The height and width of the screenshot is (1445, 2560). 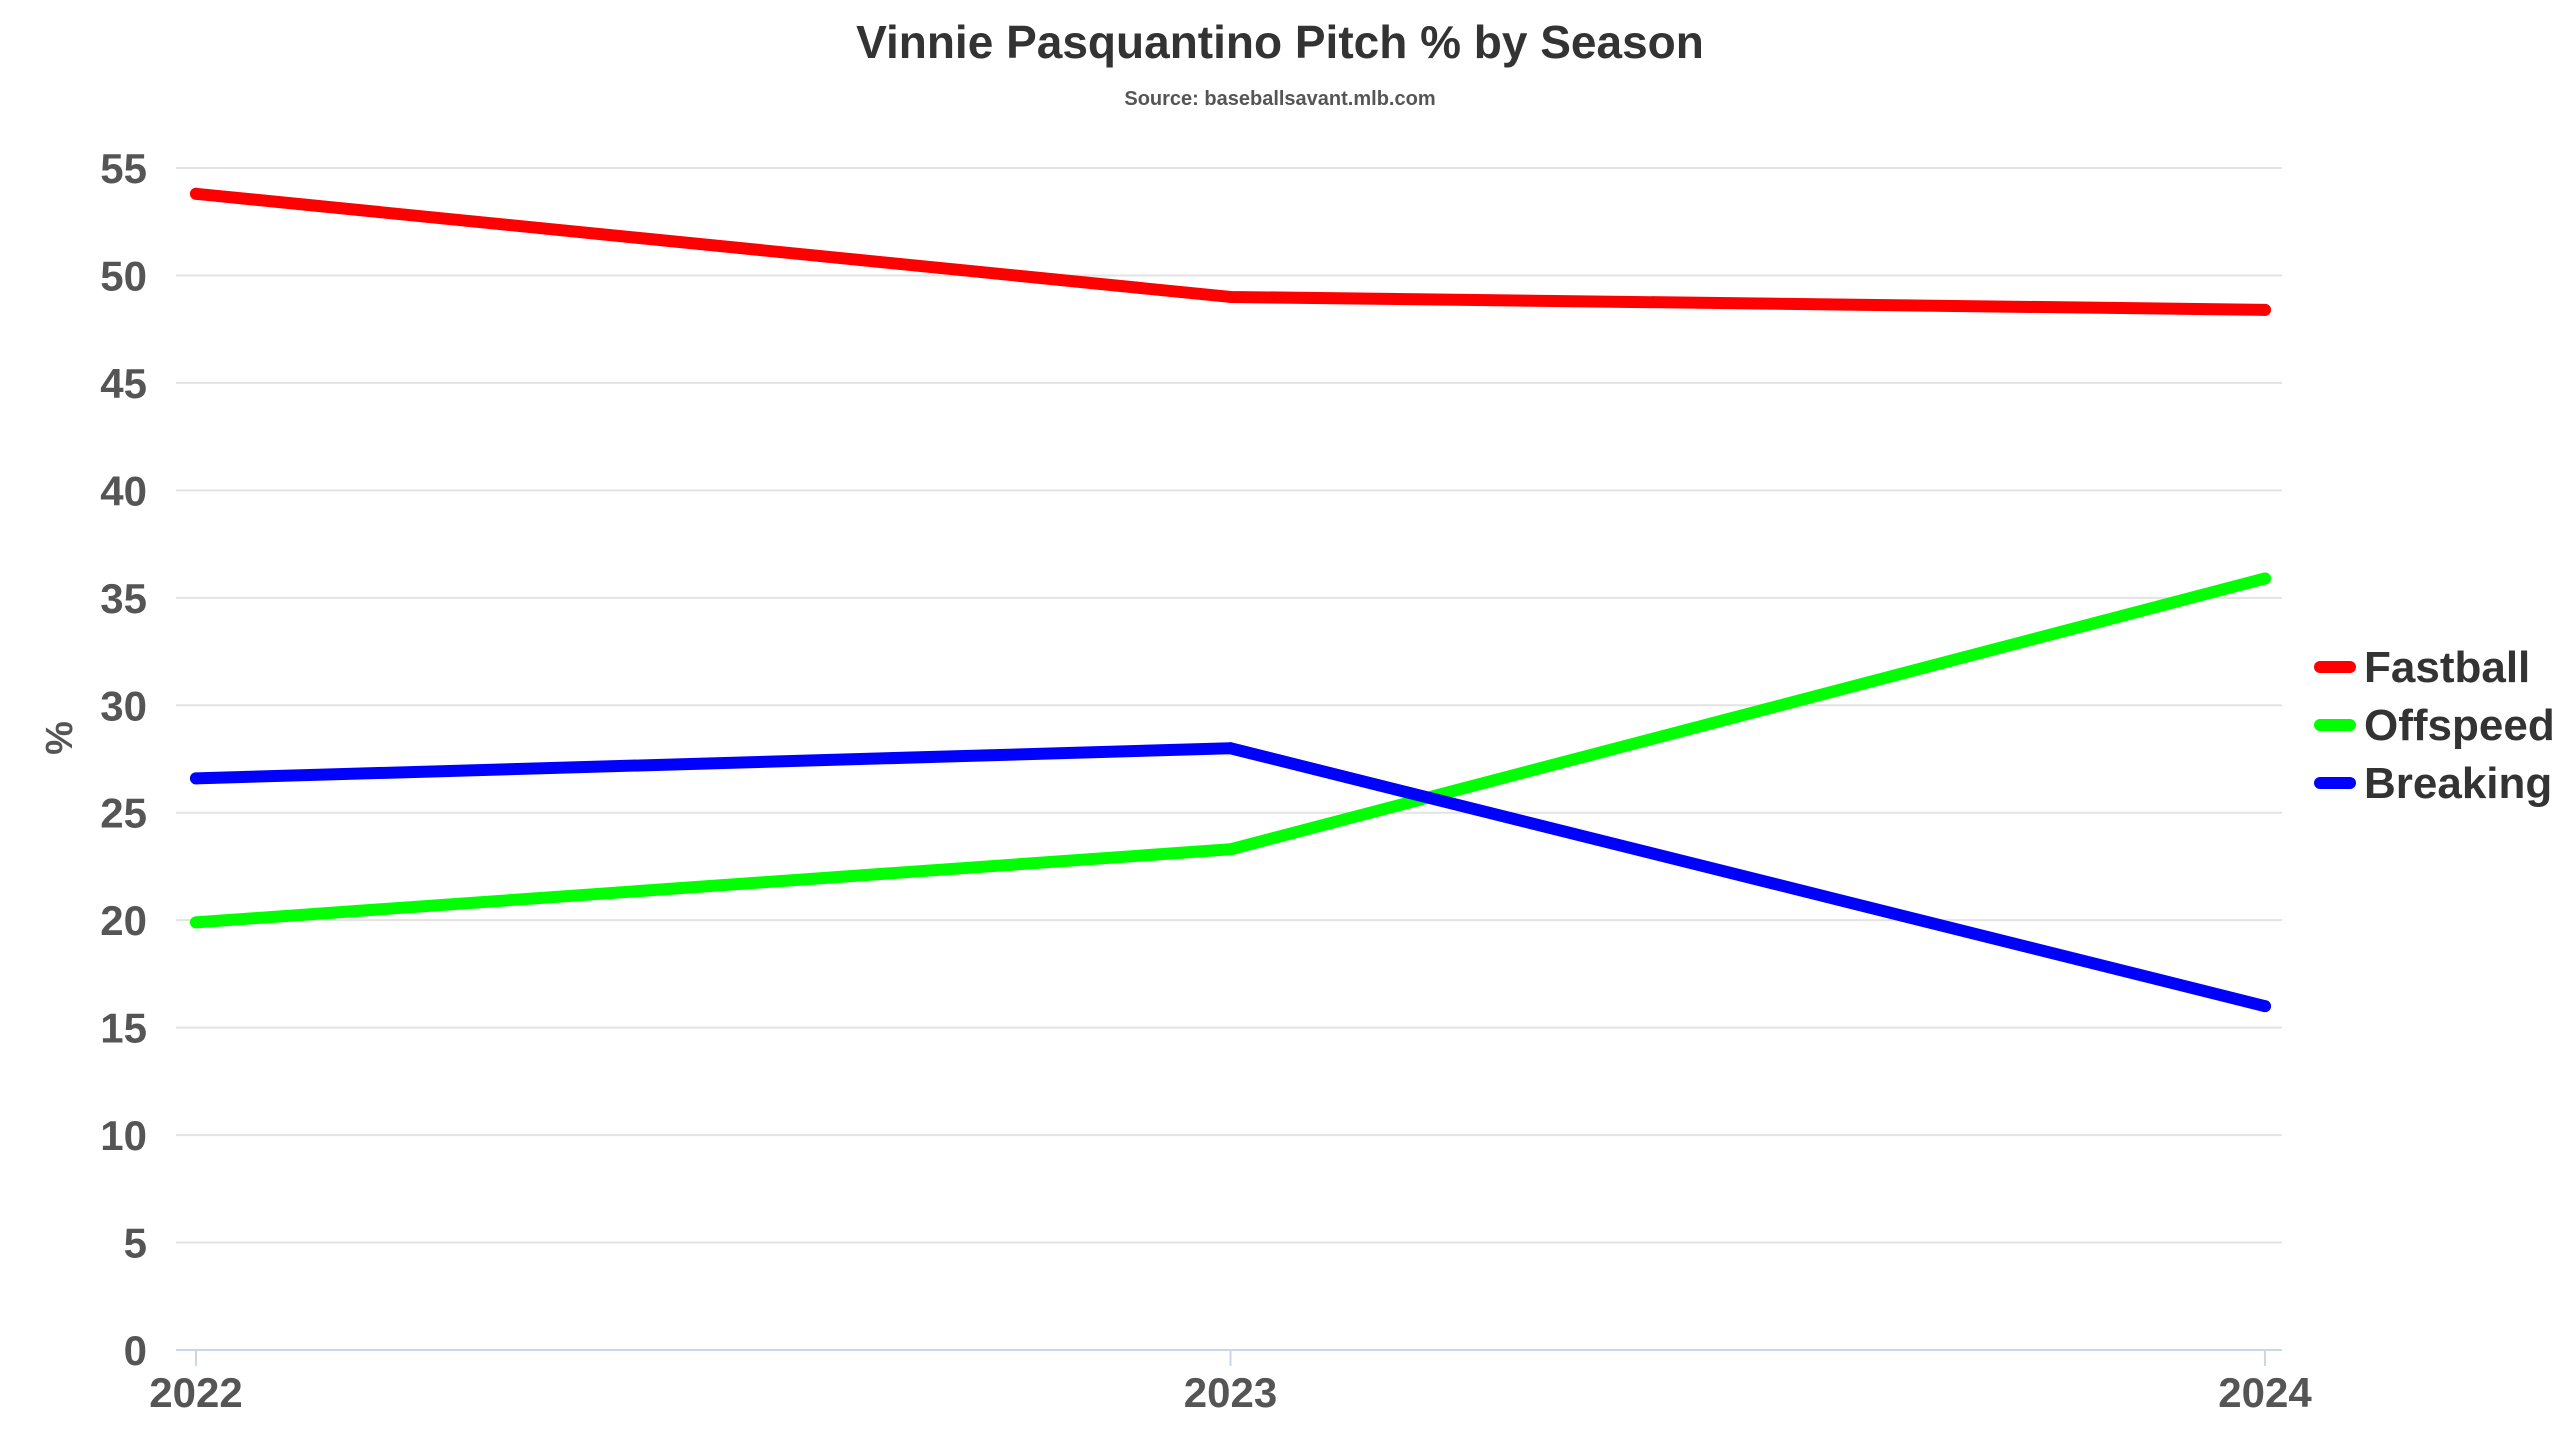 I want to click on y-tick-label: 0, so click(x=135, y=1350).